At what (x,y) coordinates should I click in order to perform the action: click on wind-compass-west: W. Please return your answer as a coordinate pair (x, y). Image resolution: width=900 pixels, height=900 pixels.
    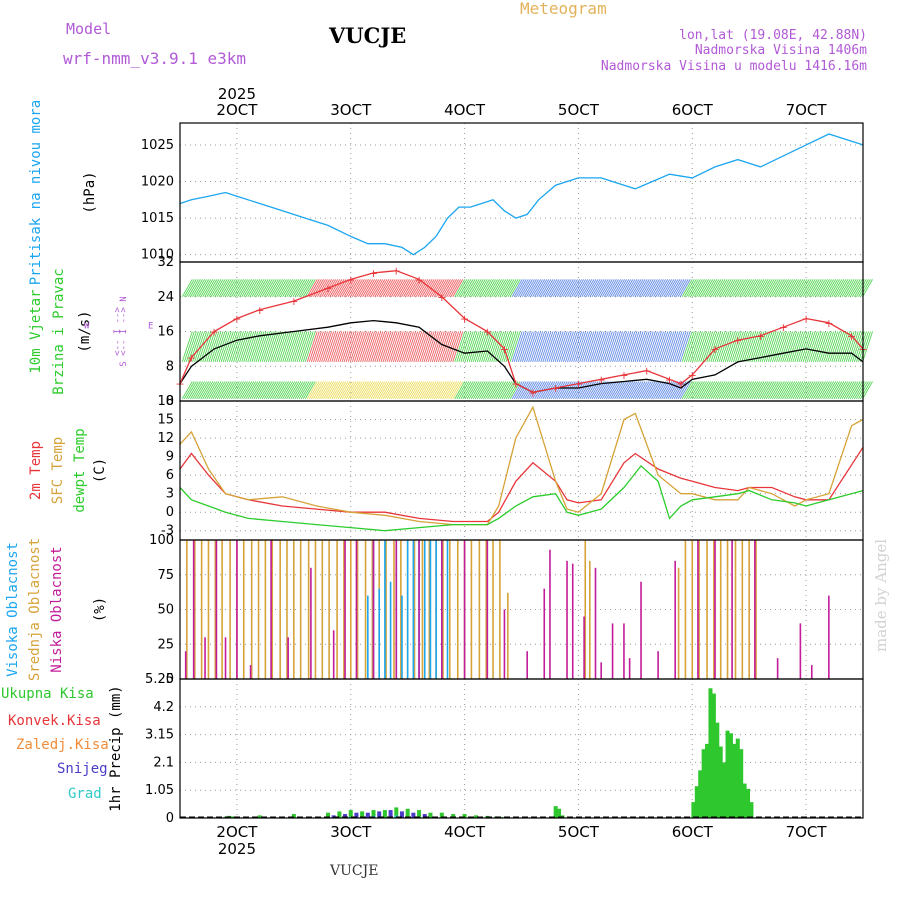
    Looking at the image, I should click on (87, 327).